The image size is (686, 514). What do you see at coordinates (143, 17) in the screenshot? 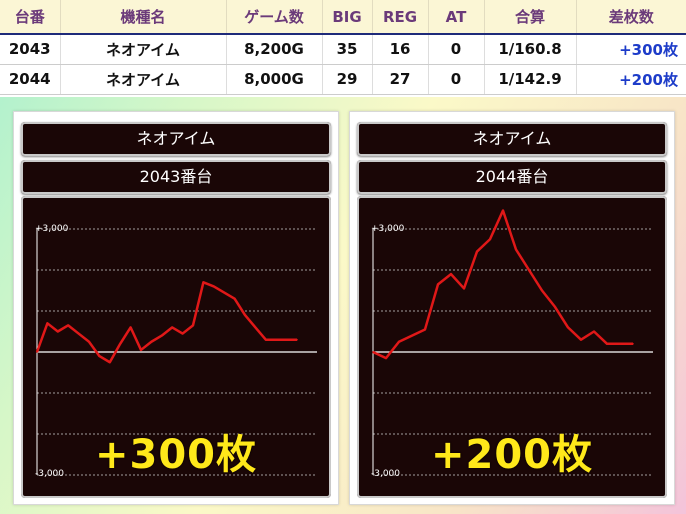
I see `header-model-name: 機種名` at bounding box center [143, 17].